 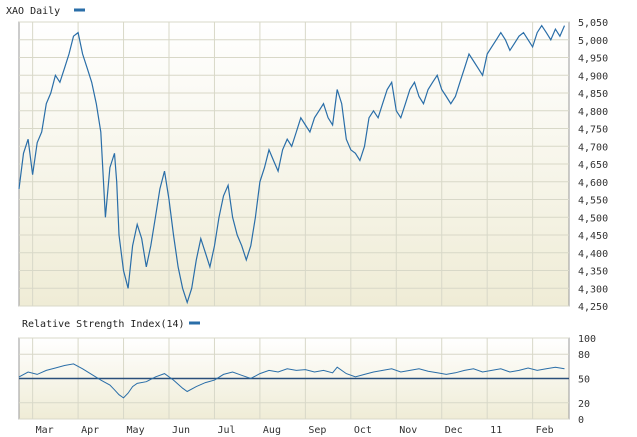 What do you see at coordinates (593, 272) in the screenshot?
I see `main-y-tick-label: 4,350` at bounding box center [593, 272].